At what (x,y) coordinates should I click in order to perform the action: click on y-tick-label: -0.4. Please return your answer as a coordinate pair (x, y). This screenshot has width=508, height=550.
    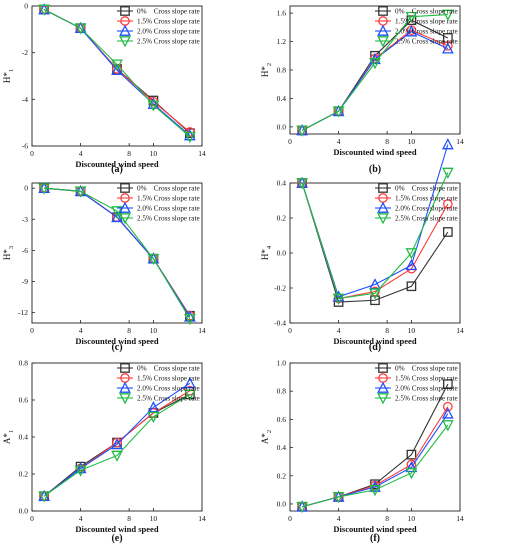
    Looking at the image, I should click on (280, 323).